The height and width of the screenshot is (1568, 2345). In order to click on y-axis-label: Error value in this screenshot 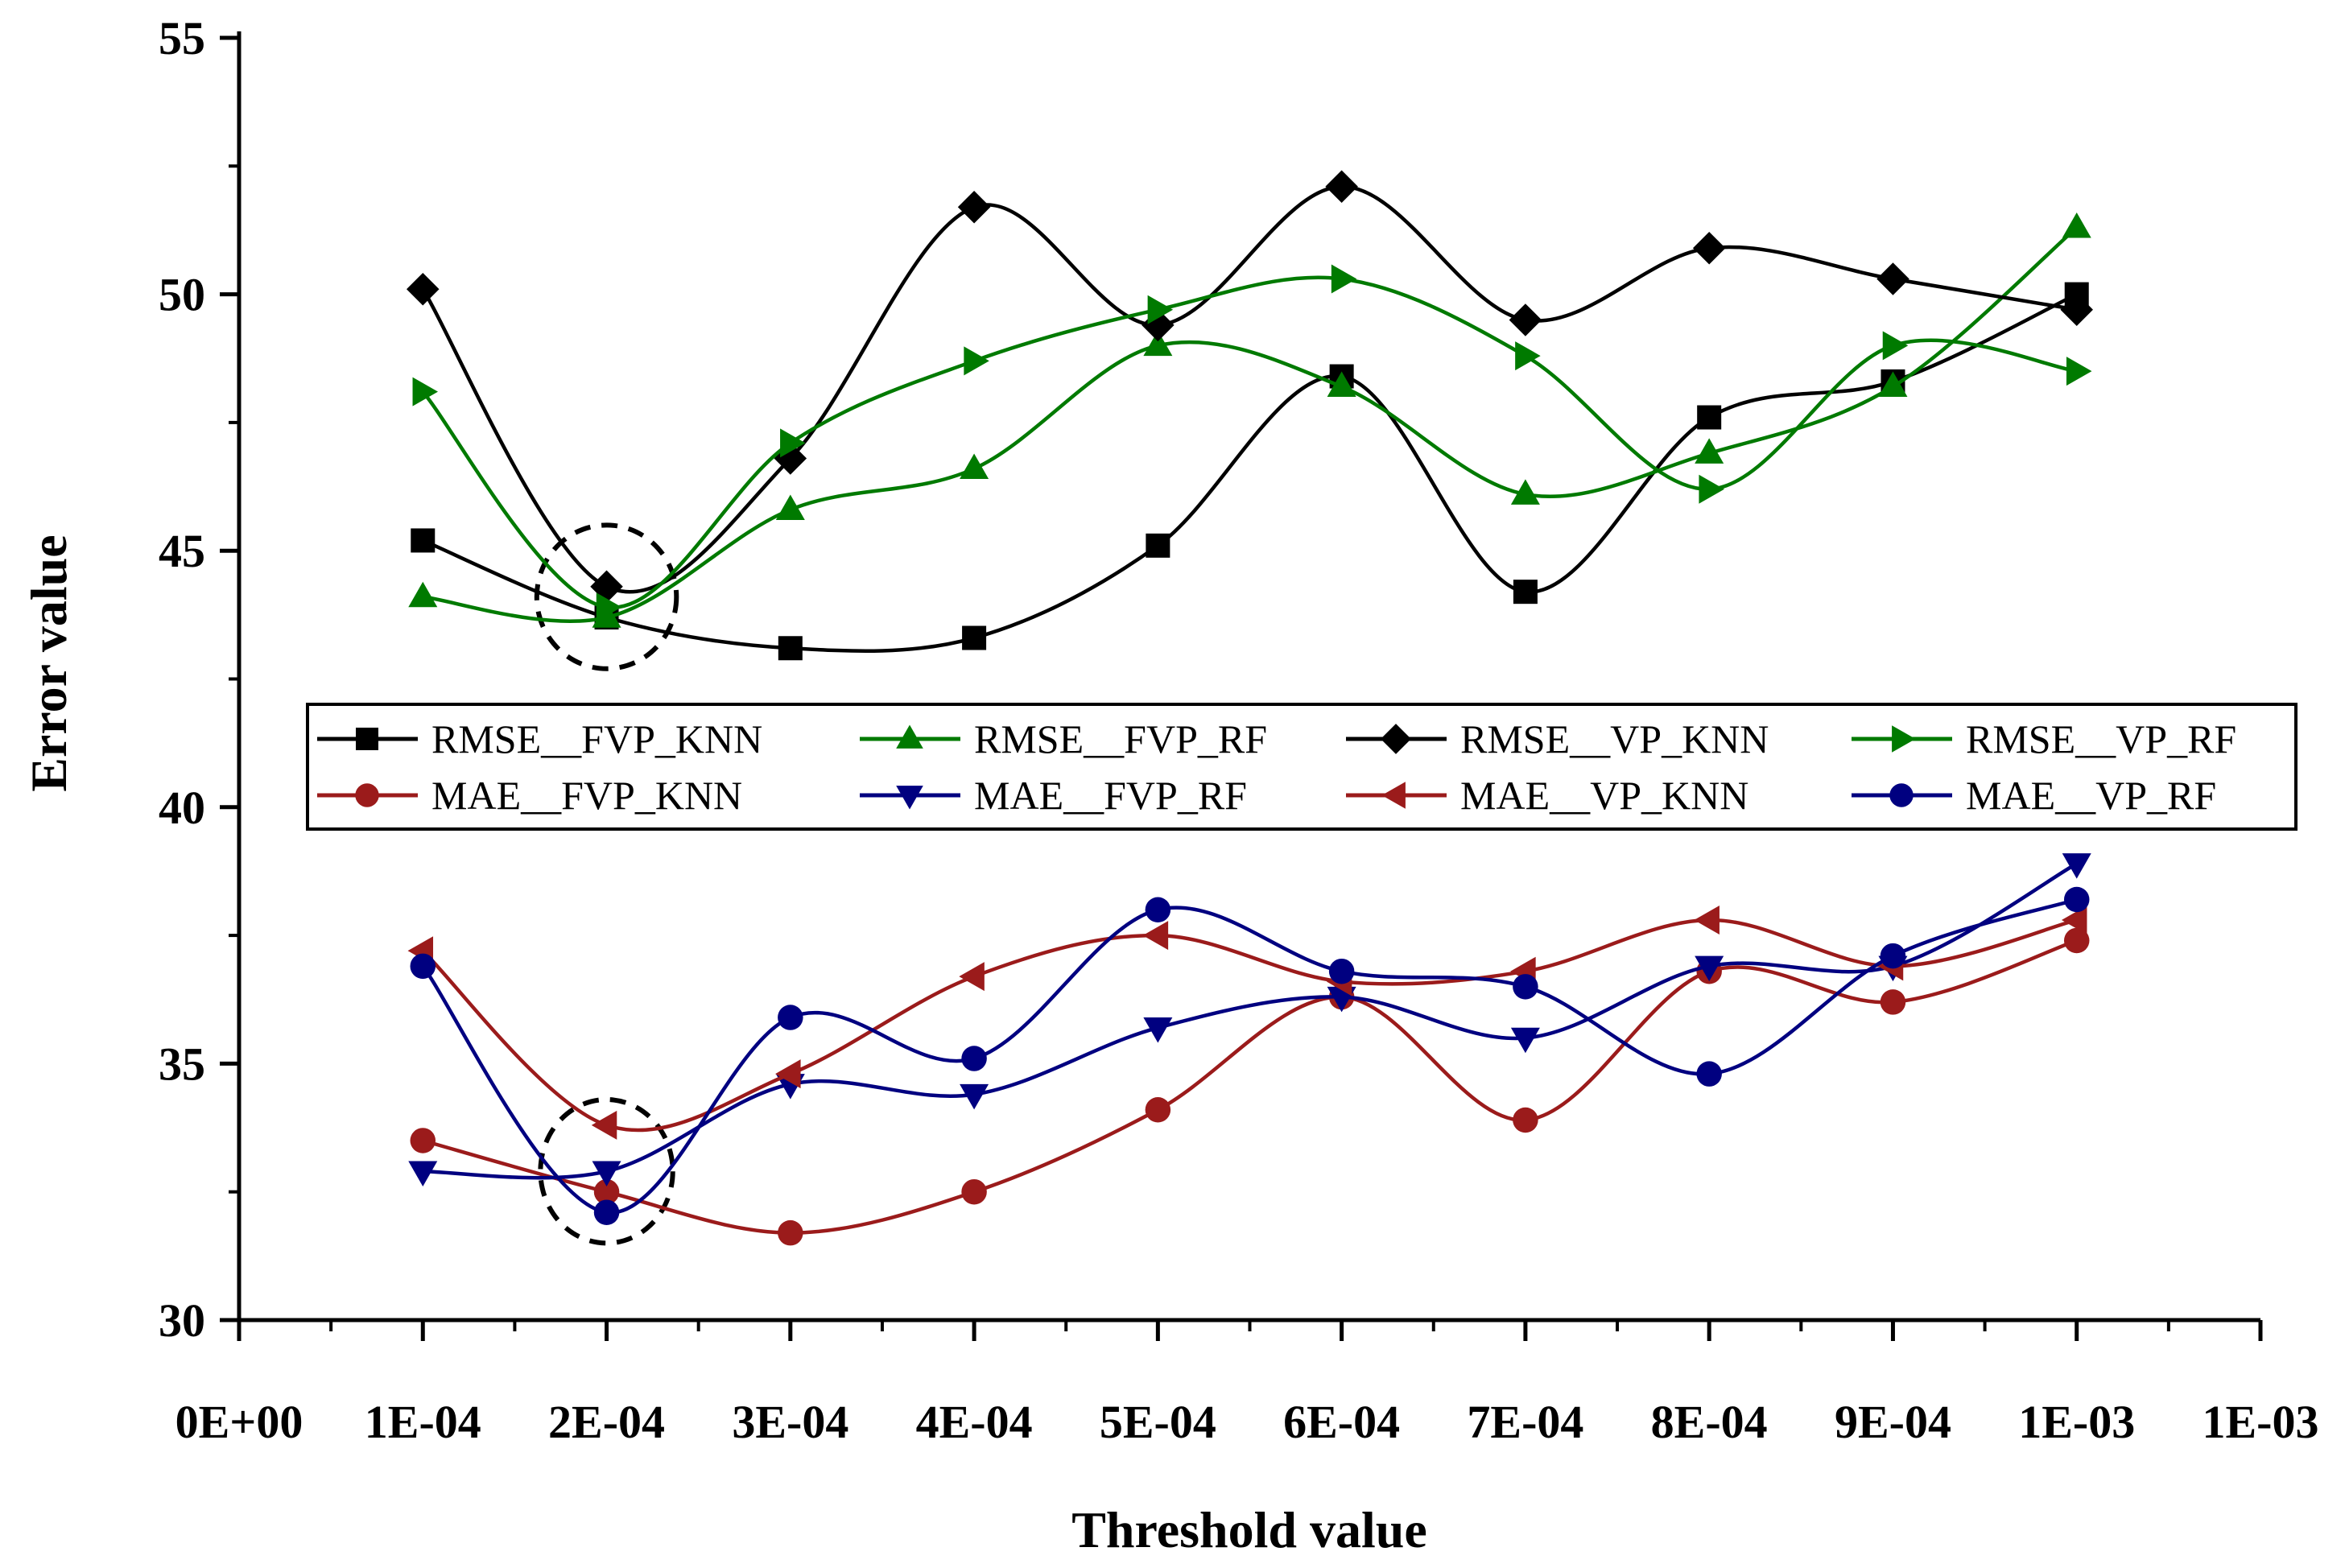, I will do `click(48, 663)`.